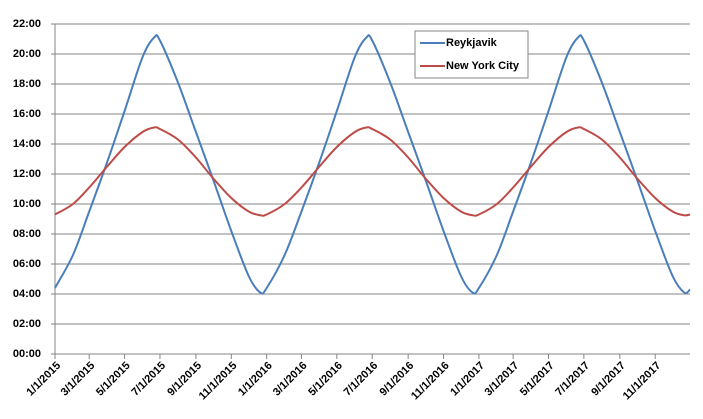 The image size is (703, 419). What do you see at coordinates (572, 379) in the screenshot?
I see `x-tick-label: 7/1/2017` at bounding box center [572, 379].